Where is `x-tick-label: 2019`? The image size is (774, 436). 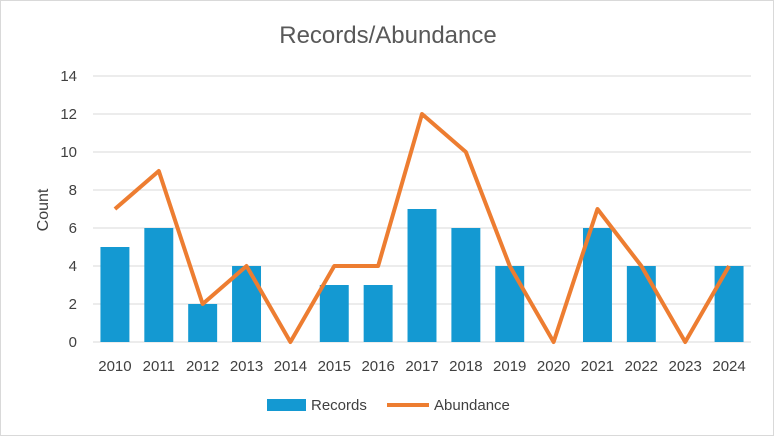
x-tick-label: 2019 is located at coordinates (509, 366).